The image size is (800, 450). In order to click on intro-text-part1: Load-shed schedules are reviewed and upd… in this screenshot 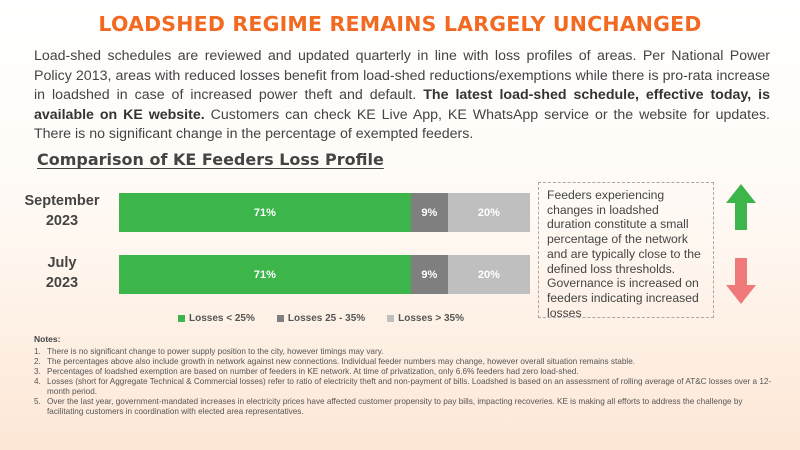, I will do `click(402, 76)`.